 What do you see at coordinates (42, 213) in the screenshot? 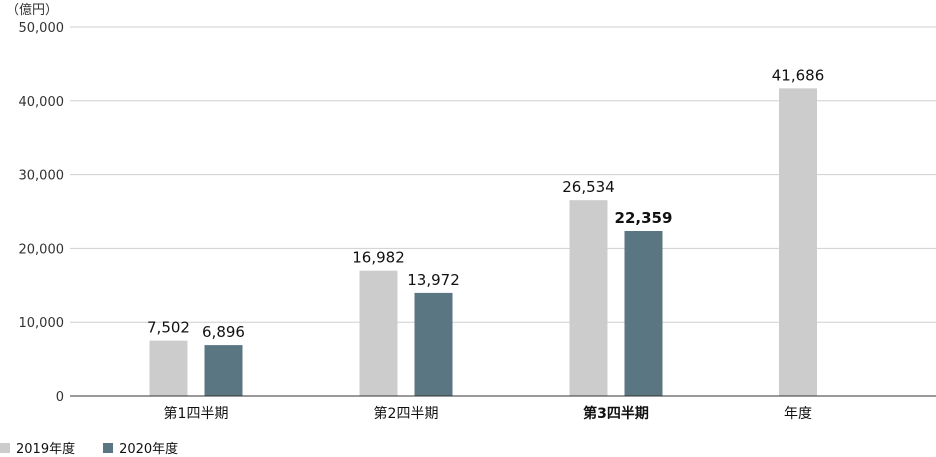
I see `y-axis: 0 10,000 20,000 30,000 40,000 50,000` at bounding box center [42, 213].